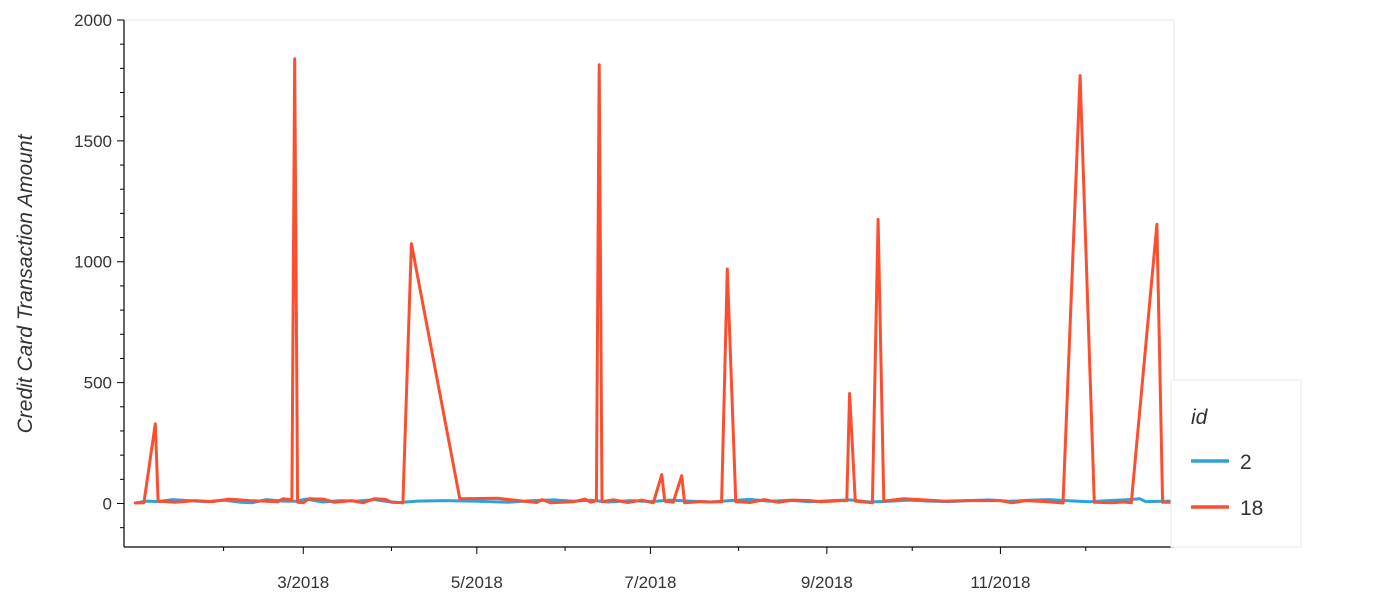  I want to click on legend-label-18: 18, so click(1251, 508).